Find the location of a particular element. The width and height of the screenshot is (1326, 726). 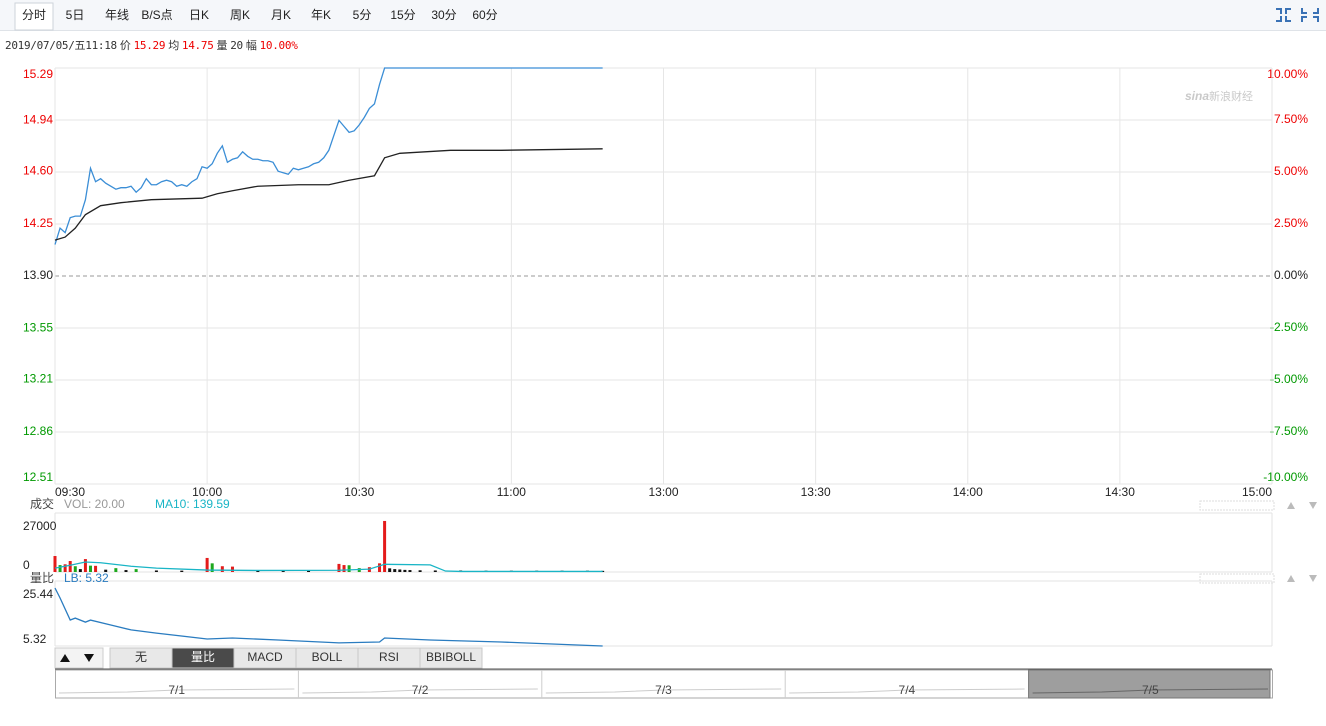

navigator-label: 7/4 is located at coordinates (907, 690).